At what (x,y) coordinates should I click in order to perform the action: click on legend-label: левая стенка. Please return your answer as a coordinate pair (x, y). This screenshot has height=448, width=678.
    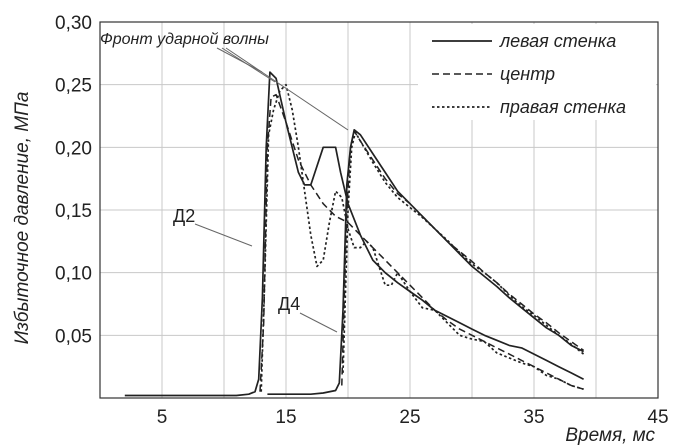
    Looking at the image, I should click on (557, 41).